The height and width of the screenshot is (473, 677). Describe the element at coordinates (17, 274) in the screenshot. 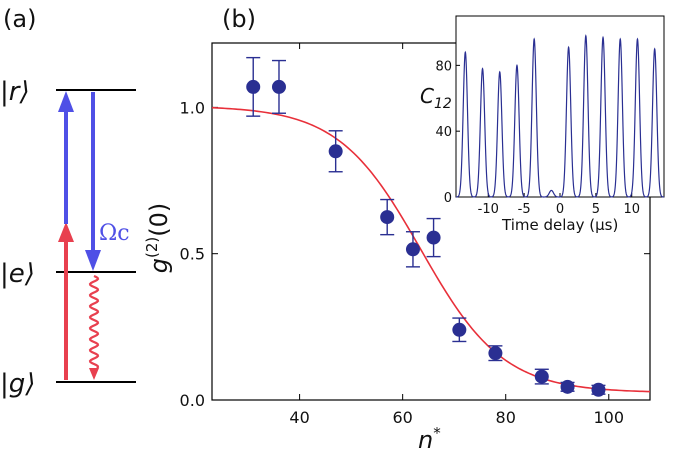

I see `level-e-label: |e⟩` at that location.